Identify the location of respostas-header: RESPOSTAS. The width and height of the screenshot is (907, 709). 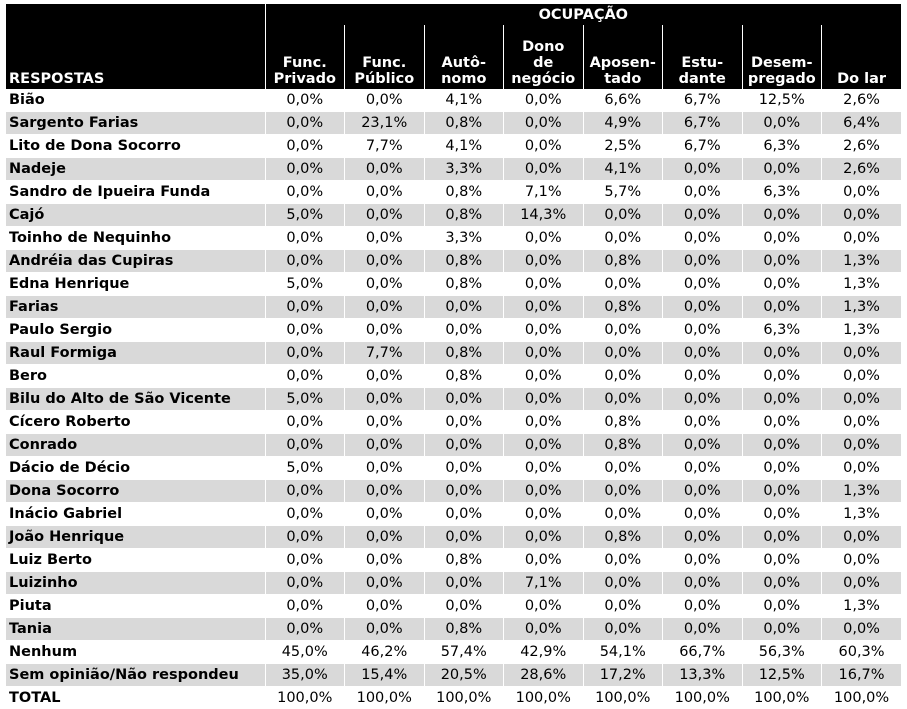
(135, 57).